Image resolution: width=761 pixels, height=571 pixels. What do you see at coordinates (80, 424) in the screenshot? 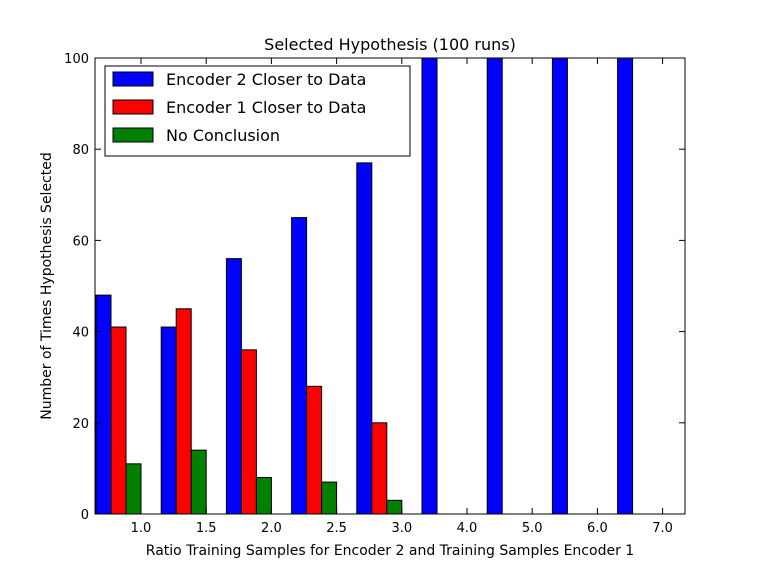
I see `y-tick-label: 20` at bounding box center [80, 424].